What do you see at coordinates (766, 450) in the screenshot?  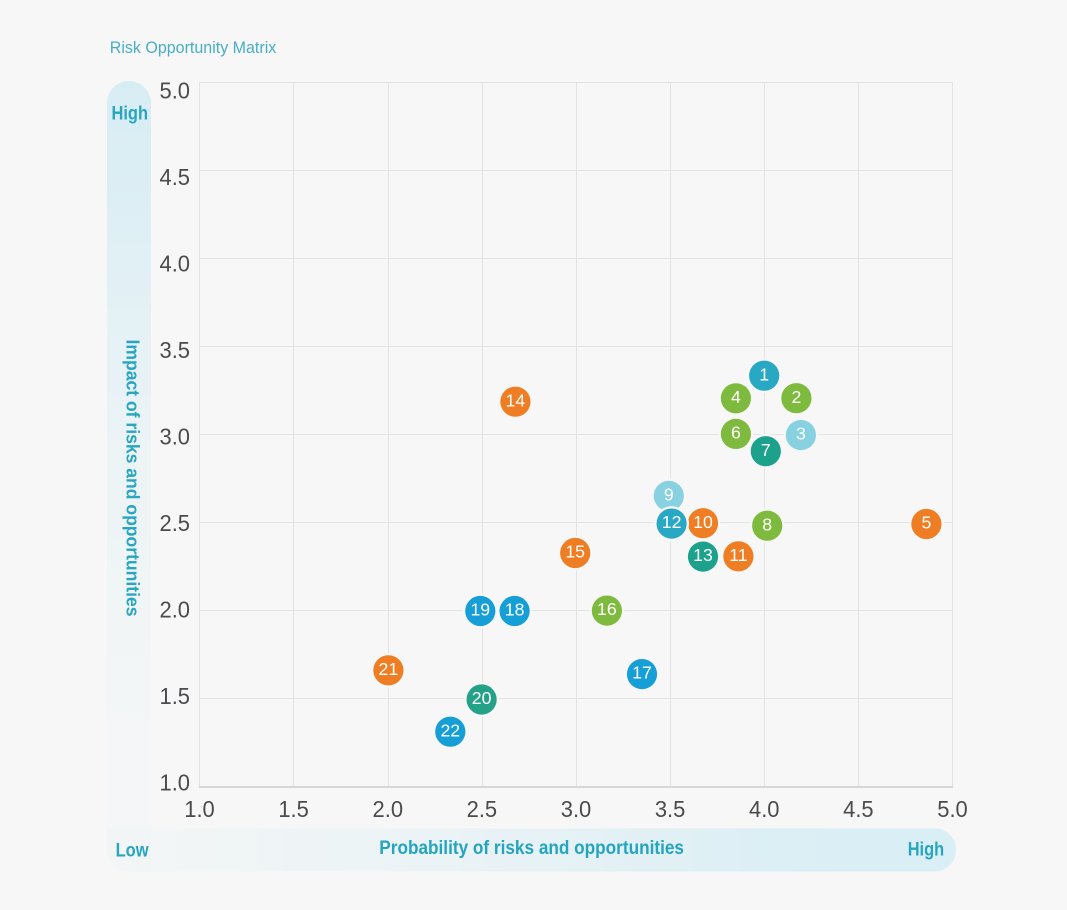 I see `svg-text: 7` at bounding box center [766, 450].